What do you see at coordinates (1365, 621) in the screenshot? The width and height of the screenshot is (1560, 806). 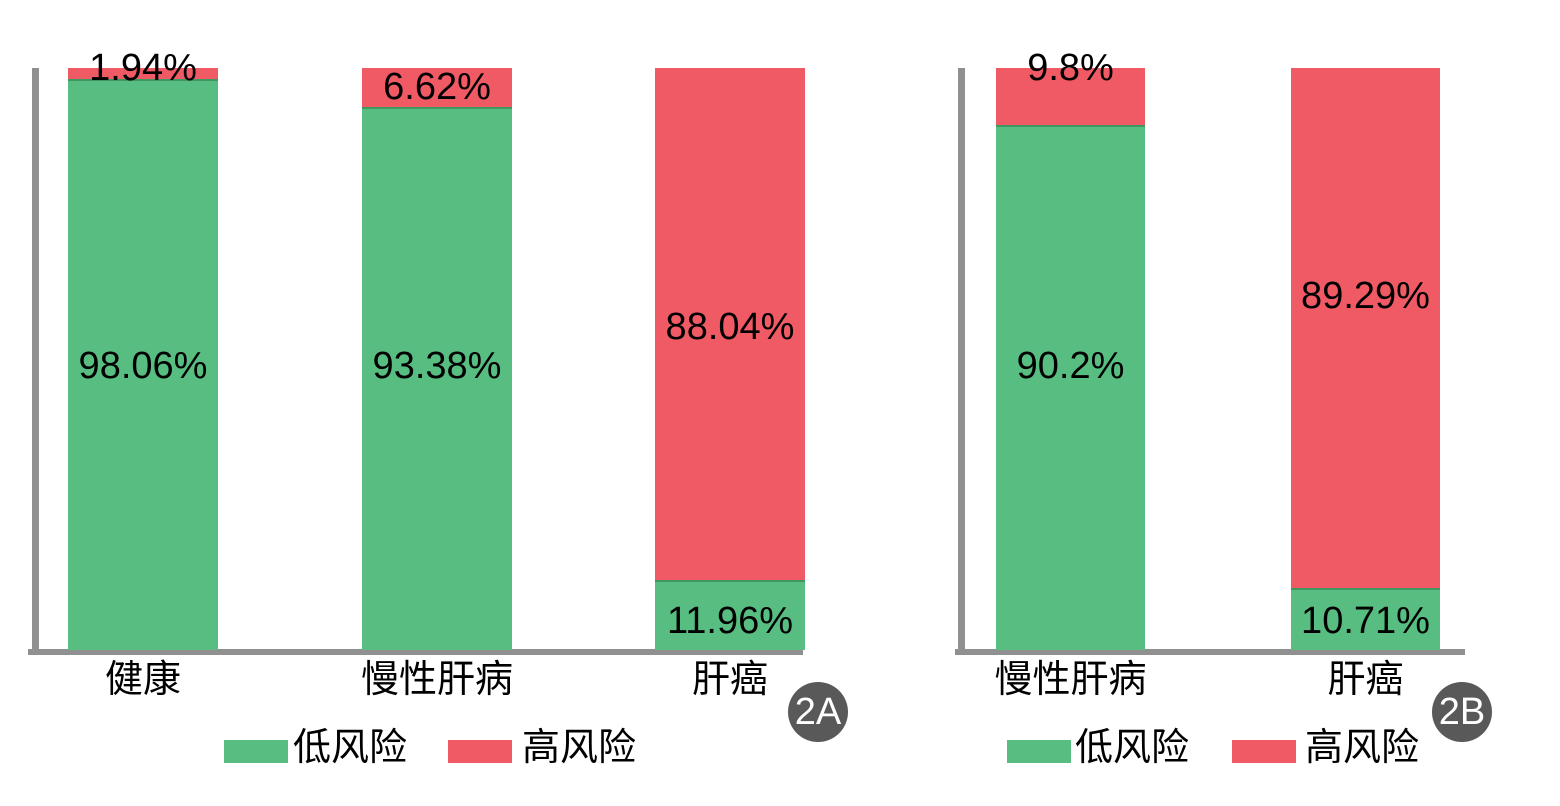 I see `bar-value-label-low-risk: 10.71%` at bounding box center [1365, 621].